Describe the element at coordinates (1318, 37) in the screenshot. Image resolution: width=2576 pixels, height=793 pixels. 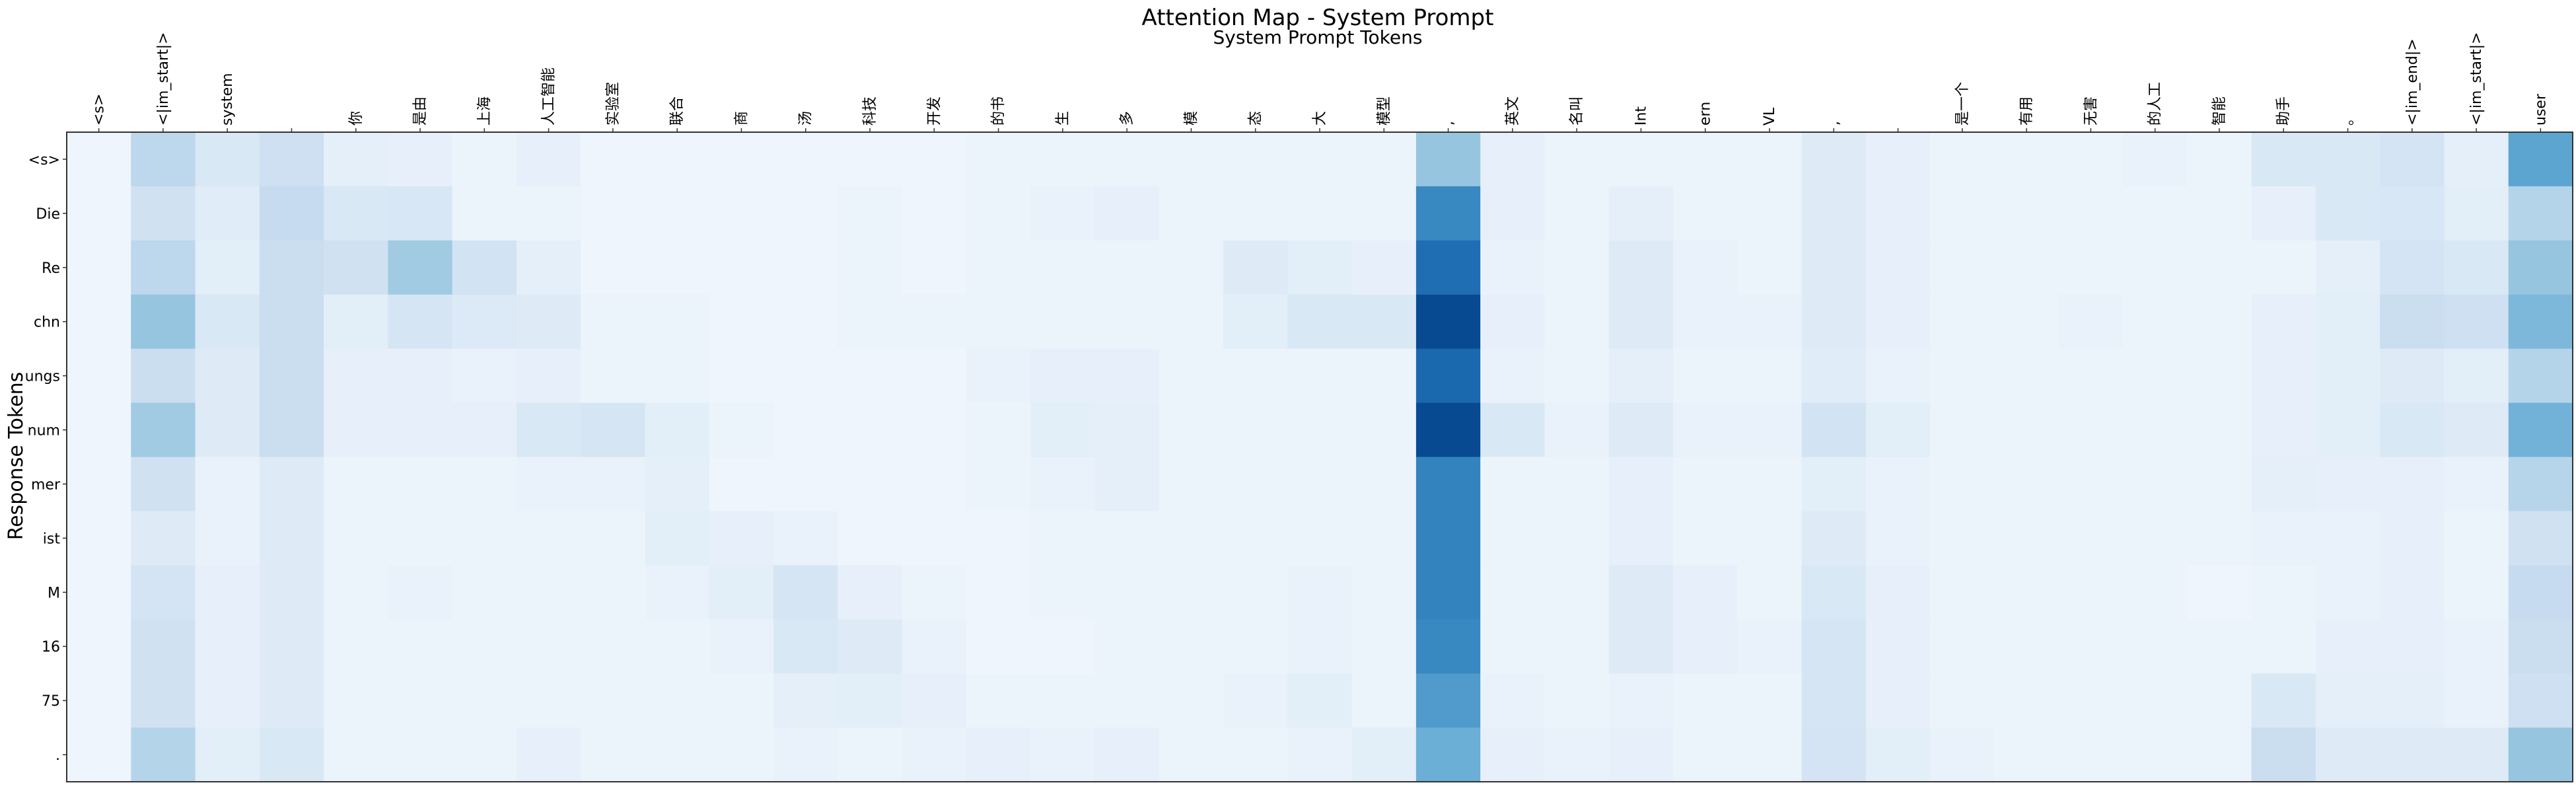
I see `x-axis-label: System Prompt Tokens` at that location.